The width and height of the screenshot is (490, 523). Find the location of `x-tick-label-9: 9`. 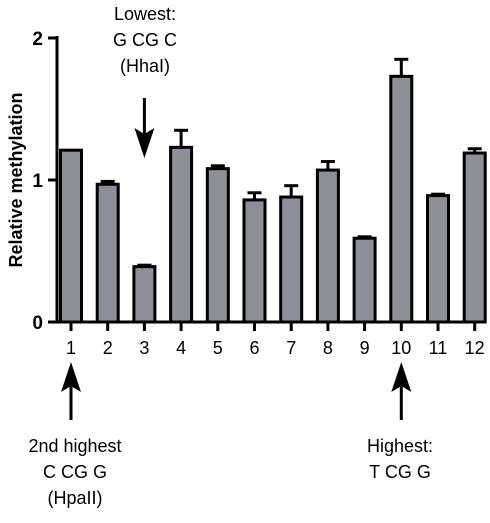

x-tick-label-9: 9 is located at coordinates (365, 348).